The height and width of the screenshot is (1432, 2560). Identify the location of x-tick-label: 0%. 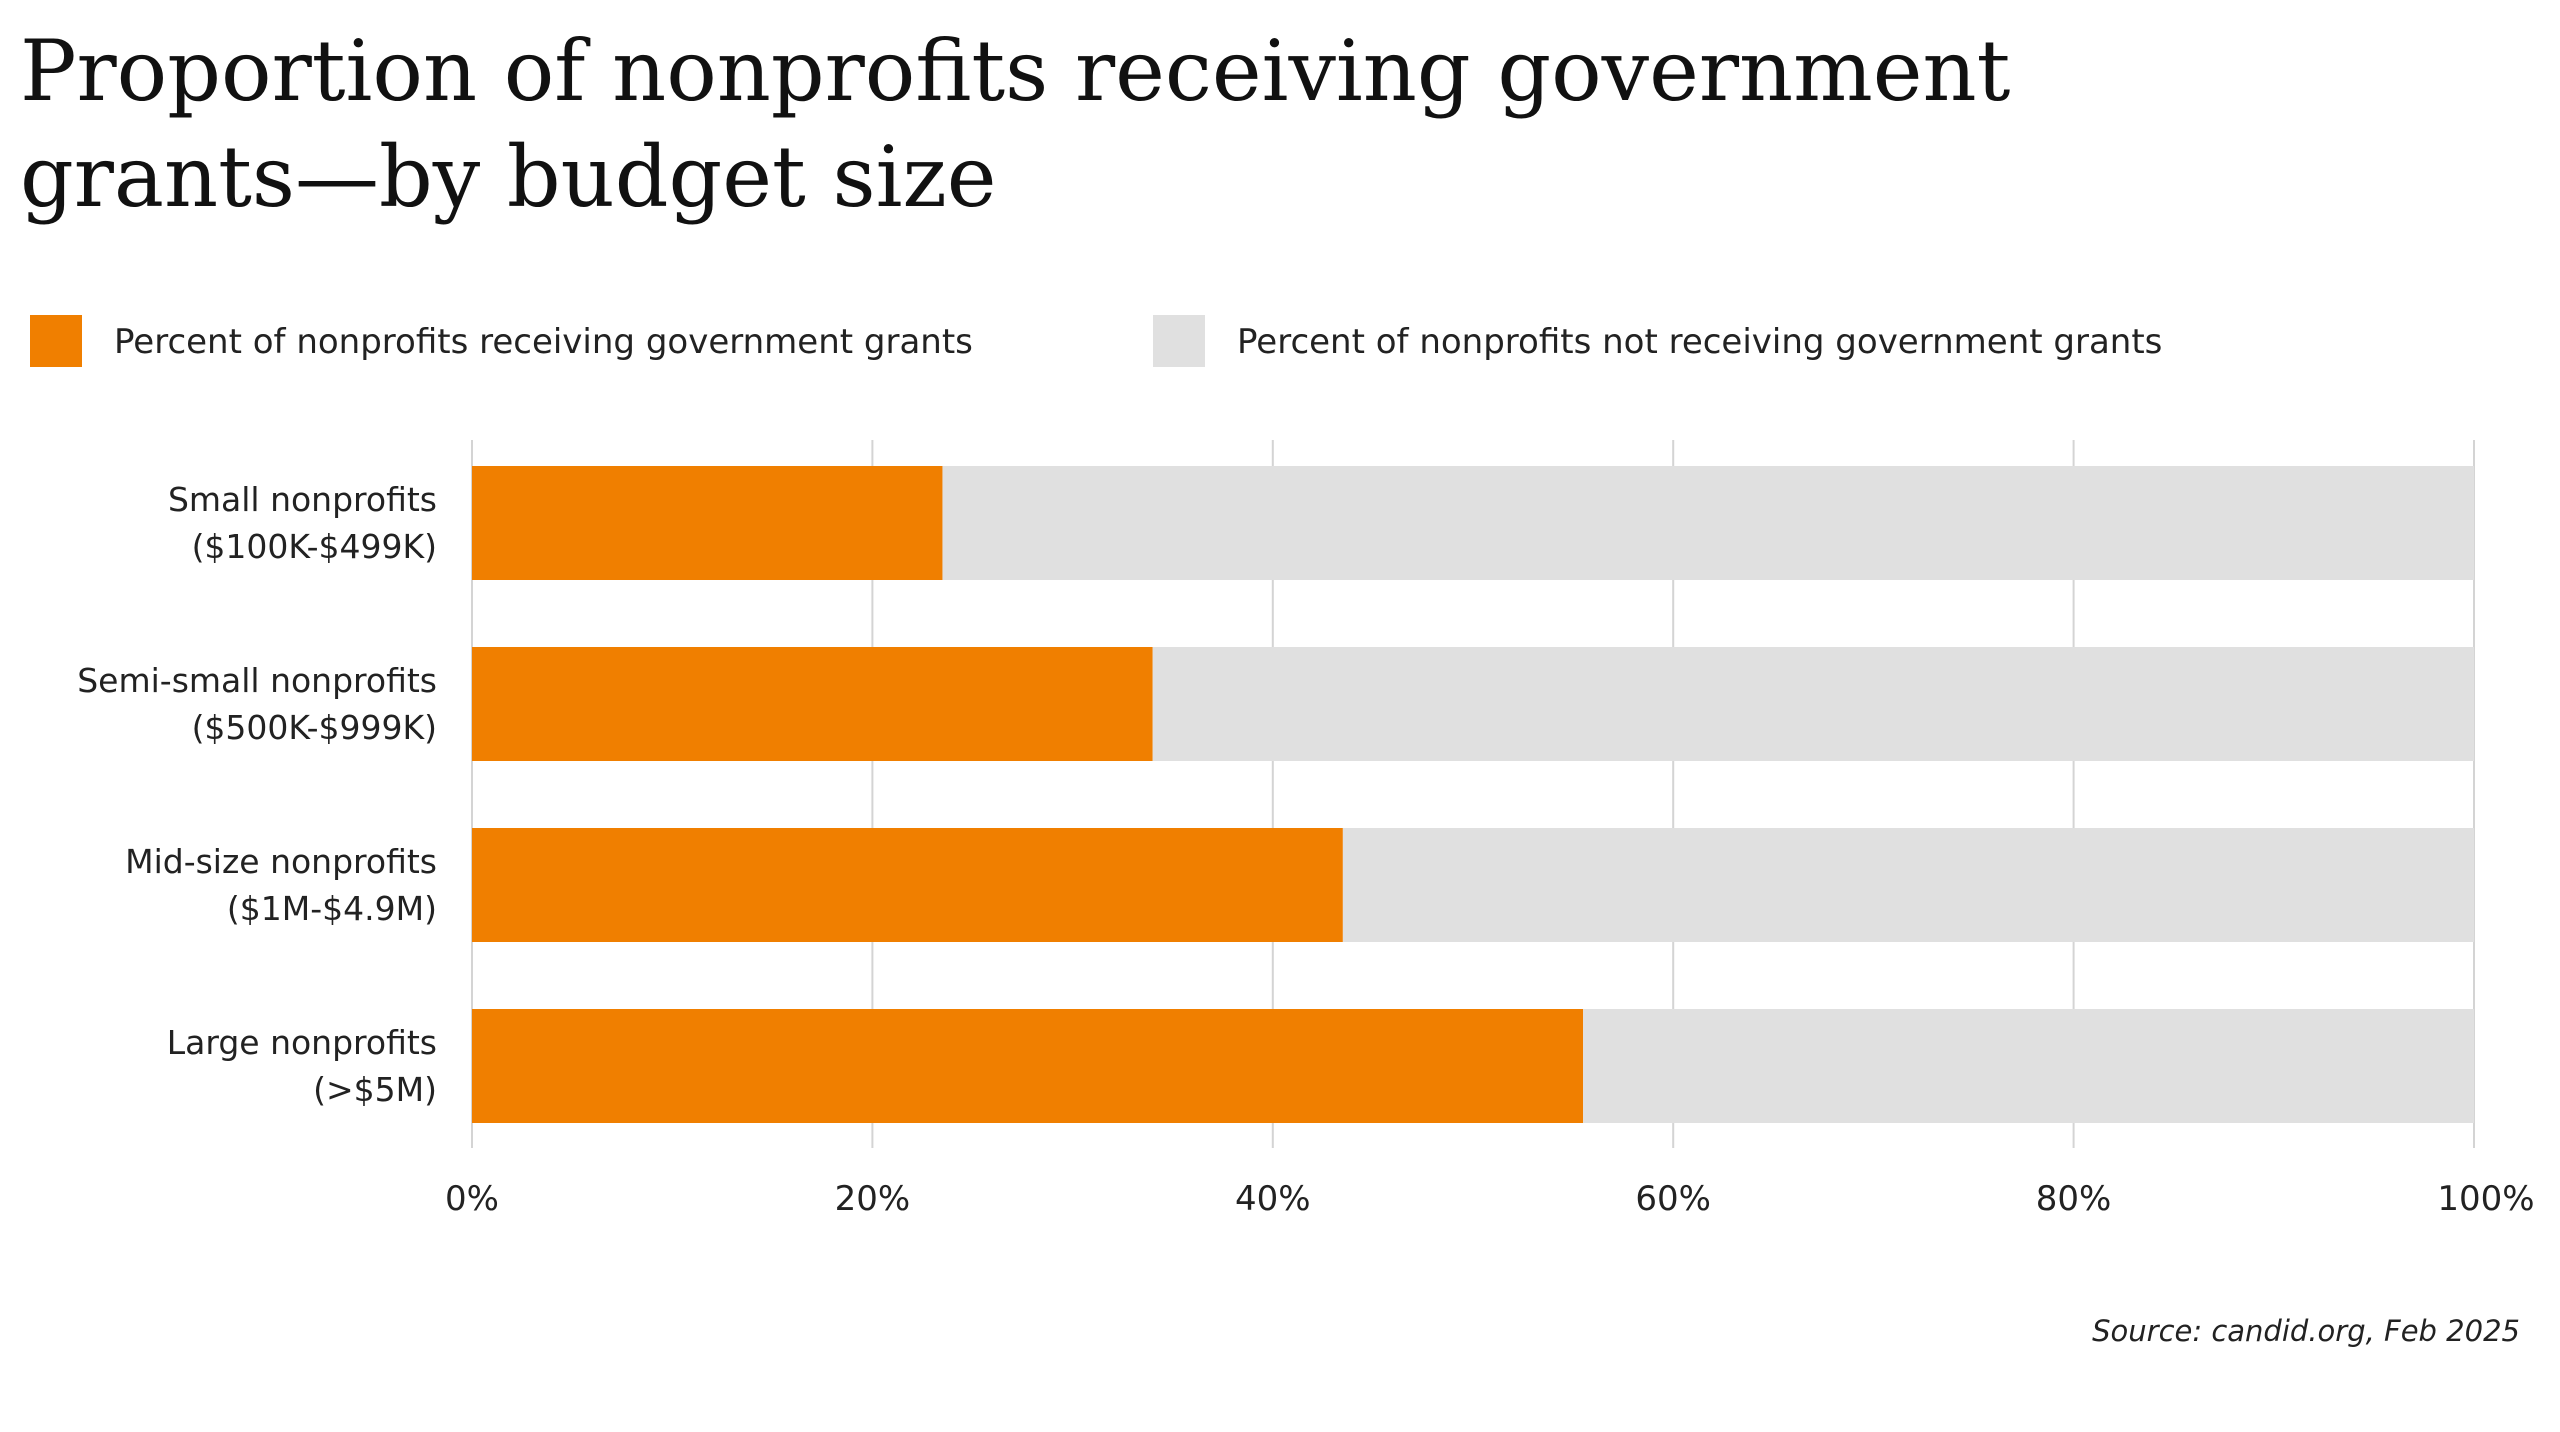
(472, 1199).